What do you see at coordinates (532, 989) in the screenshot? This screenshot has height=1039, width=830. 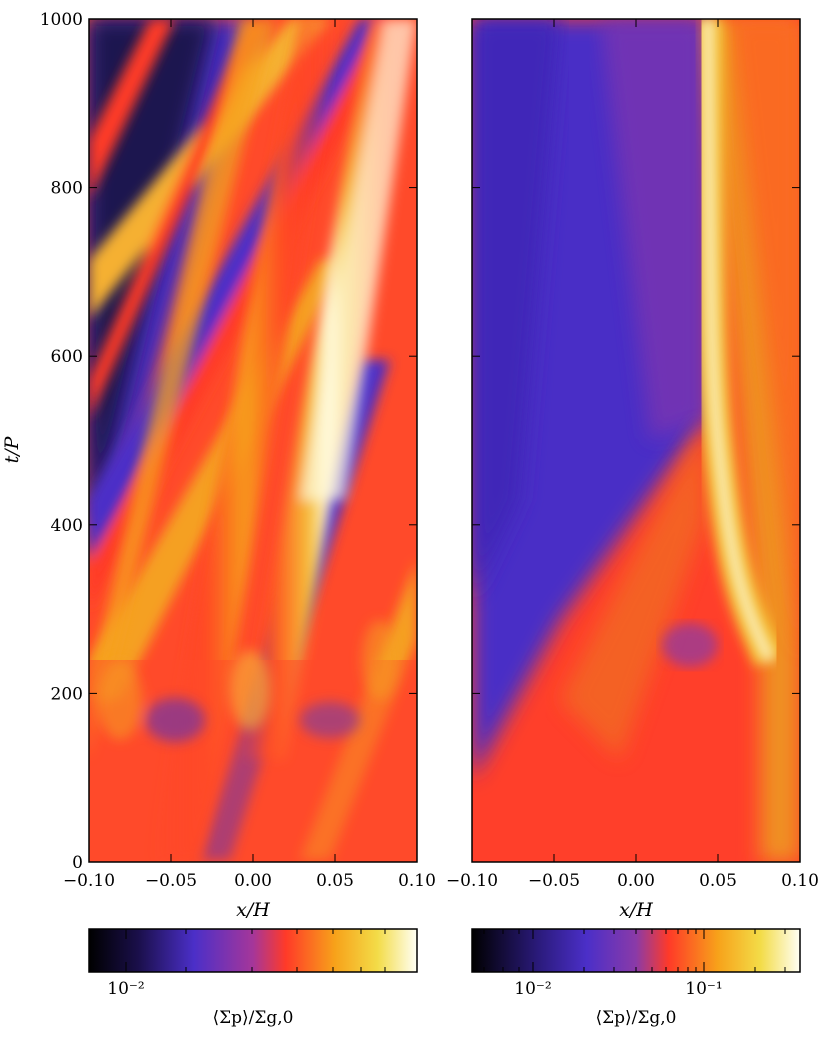 I see `right-colorbar-tick: 10⁻²` at bounding box center [532, 989].